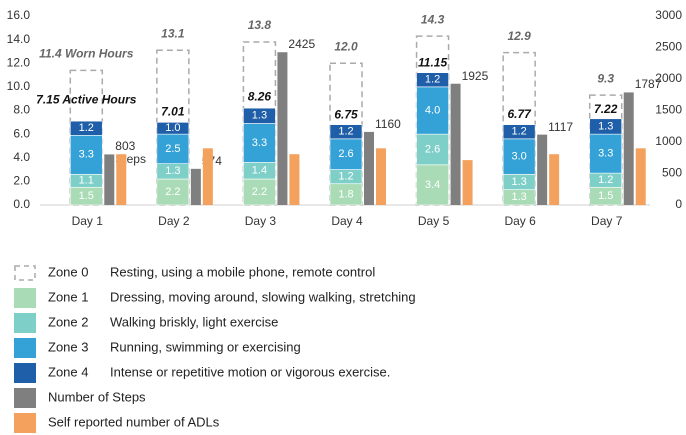  I want to click on steps-label: 1787, so click(648, 85).